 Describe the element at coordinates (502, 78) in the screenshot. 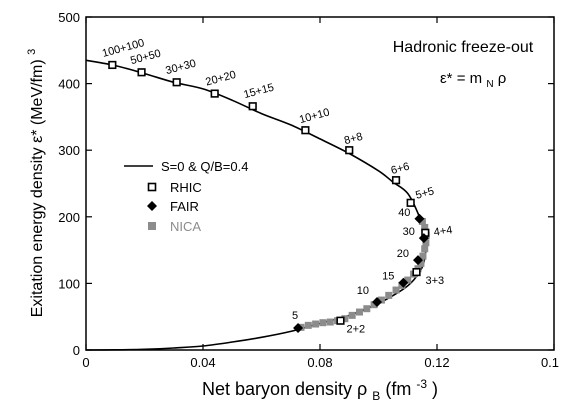

I see `relation-tail: ρ` at that location.